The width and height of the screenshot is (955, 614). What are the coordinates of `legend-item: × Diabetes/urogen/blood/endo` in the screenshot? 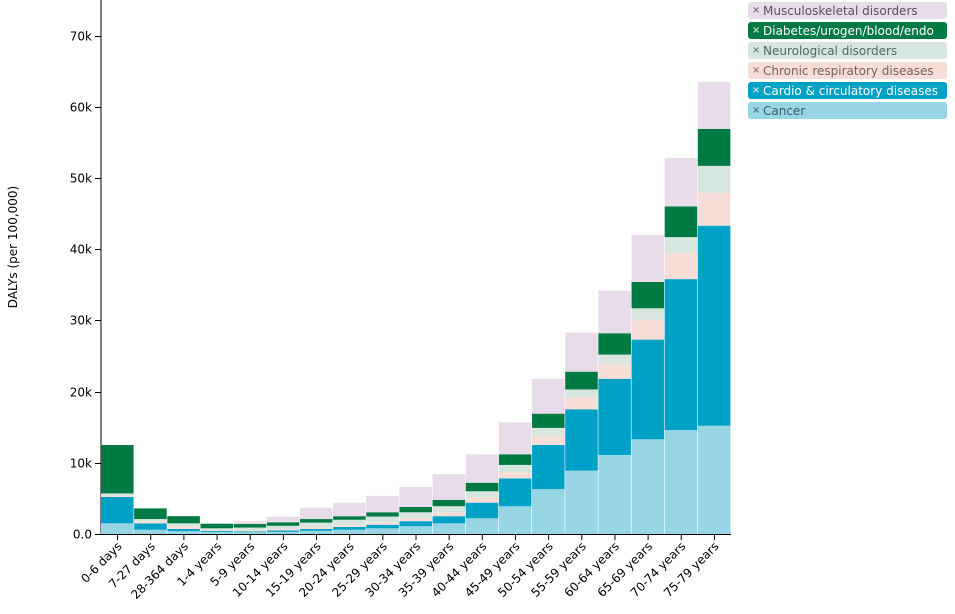 It's located at (847, 30).